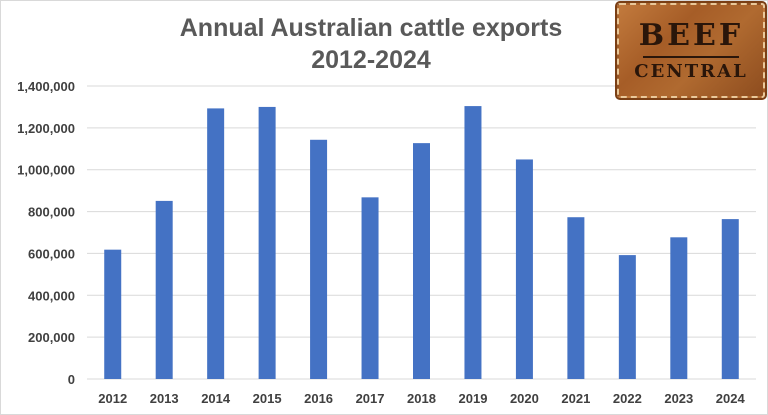  What do you see at coordinates (71, 379) in the screenshot?
I see `y-tick-label: 0` at bounding box center [71, 379].